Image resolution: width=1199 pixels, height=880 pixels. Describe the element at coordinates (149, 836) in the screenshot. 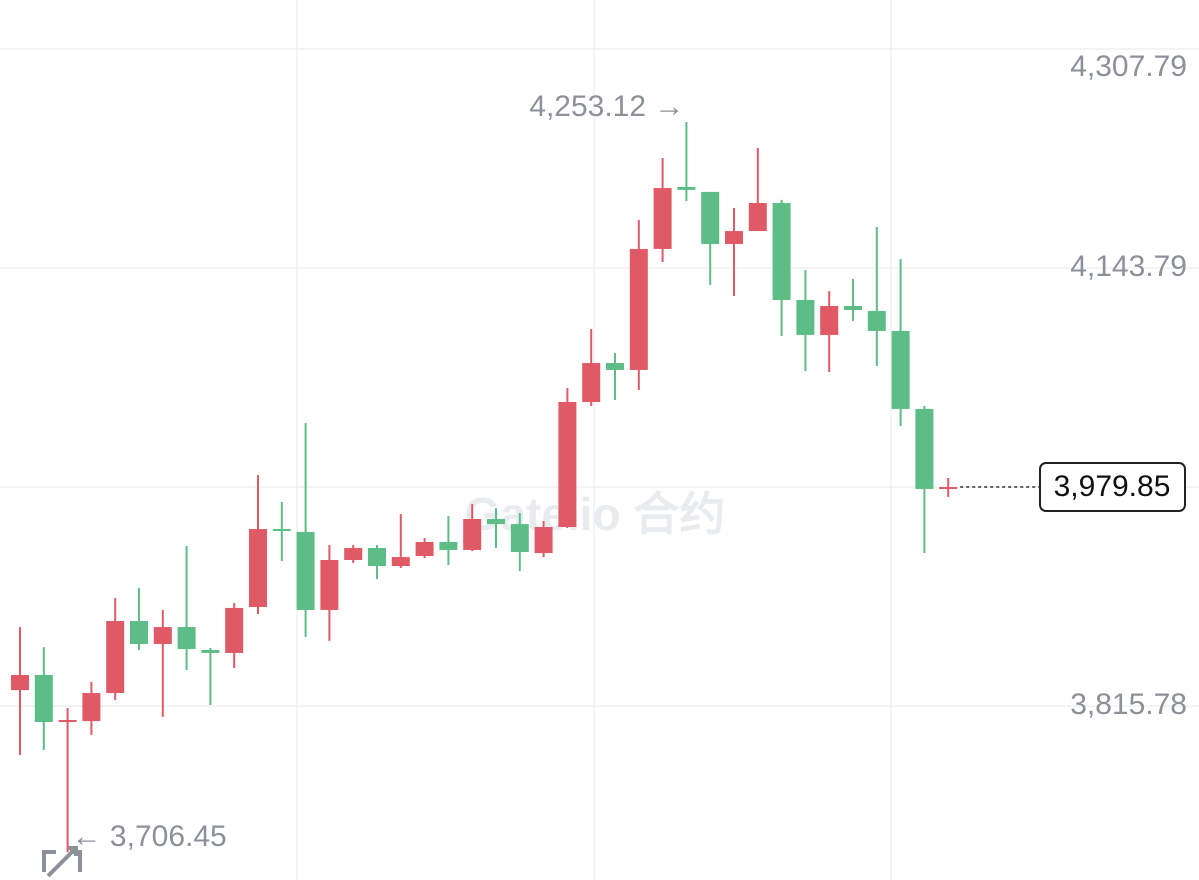

I see `price-annotation: ← 3,706.45` at that location.